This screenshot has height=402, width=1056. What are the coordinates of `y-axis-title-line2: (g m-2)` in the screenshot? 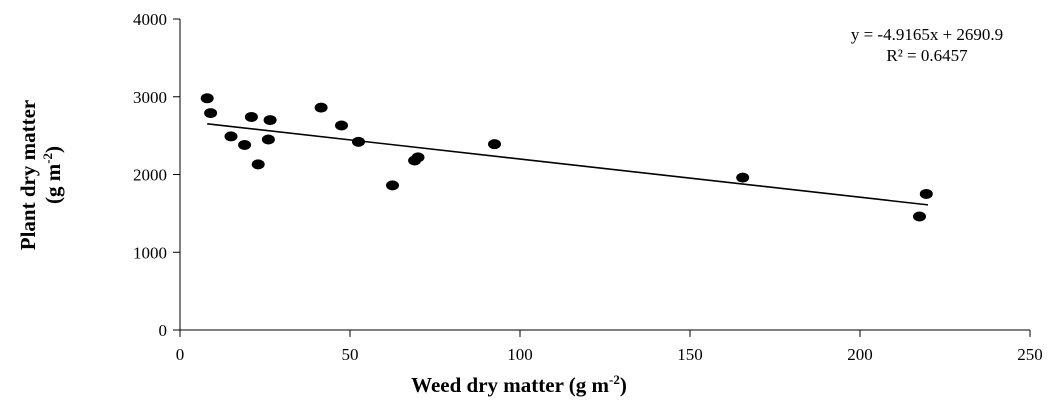 It's located at (52, 175).